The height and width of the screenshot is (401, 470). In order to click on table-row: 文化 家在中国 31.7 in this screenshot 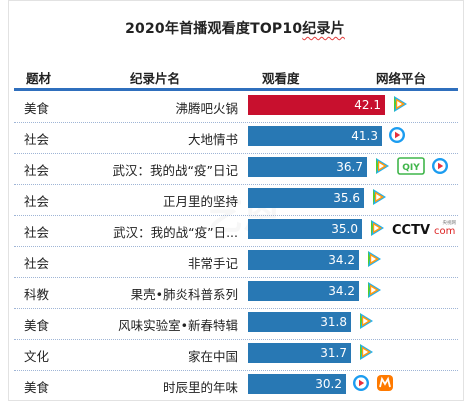, I will do `click(236, 355)`.